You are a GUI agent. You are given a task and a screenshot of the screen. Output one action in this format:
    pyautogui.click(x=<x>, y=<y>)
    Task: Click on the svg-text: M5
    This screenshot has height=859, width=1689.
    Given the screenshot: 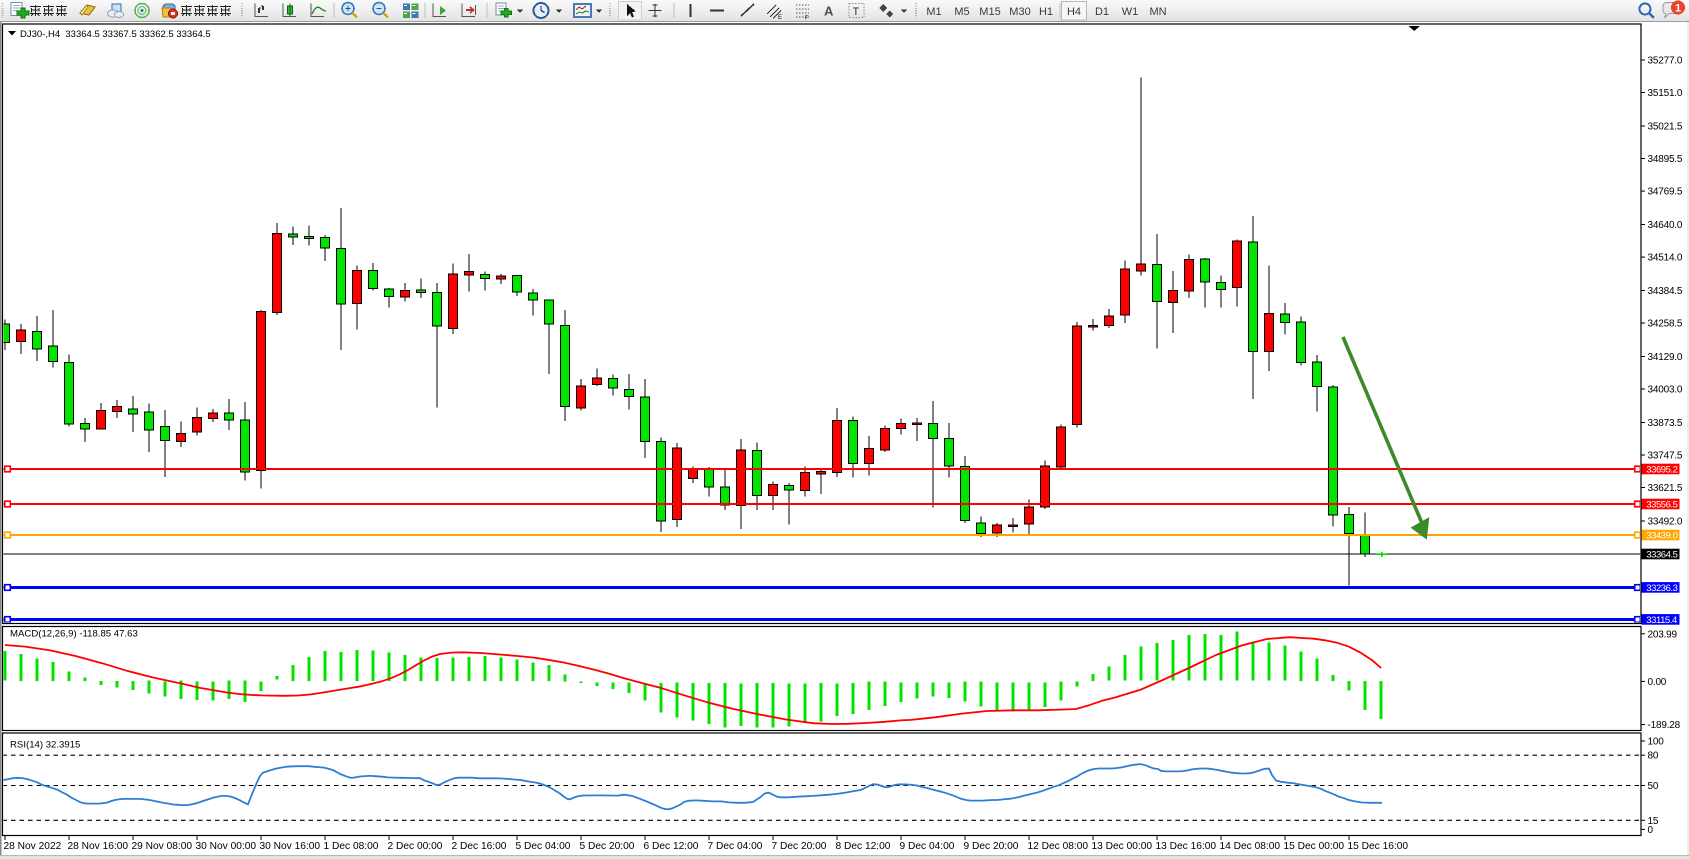 What is the action you would take?
    pyautogui.click(x=961, y=12)
    